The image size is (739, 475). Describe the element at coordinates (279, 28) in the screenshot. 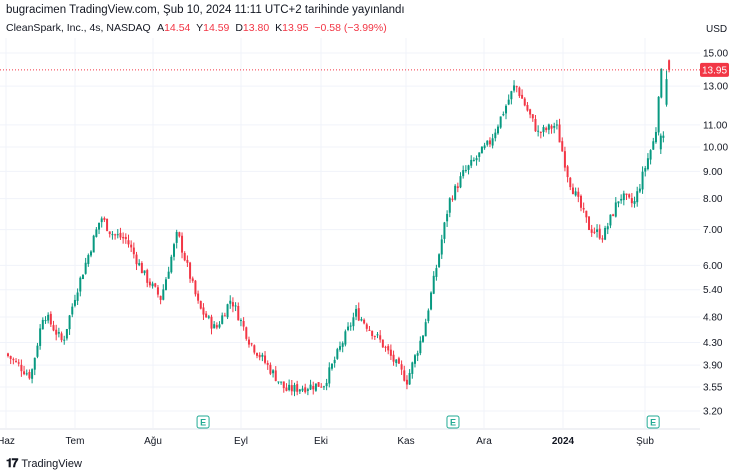

I see `close-label: K` at that location.